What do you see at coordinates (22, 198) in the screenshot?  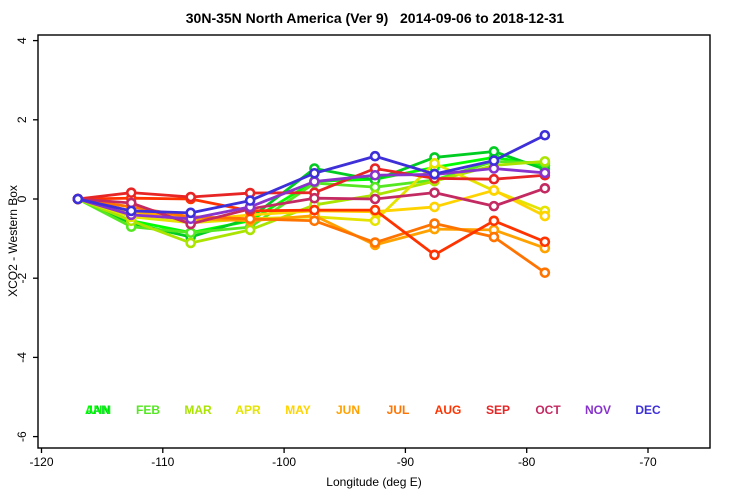 I see `y-tick-label: 0` at bounding box center [22, 198].